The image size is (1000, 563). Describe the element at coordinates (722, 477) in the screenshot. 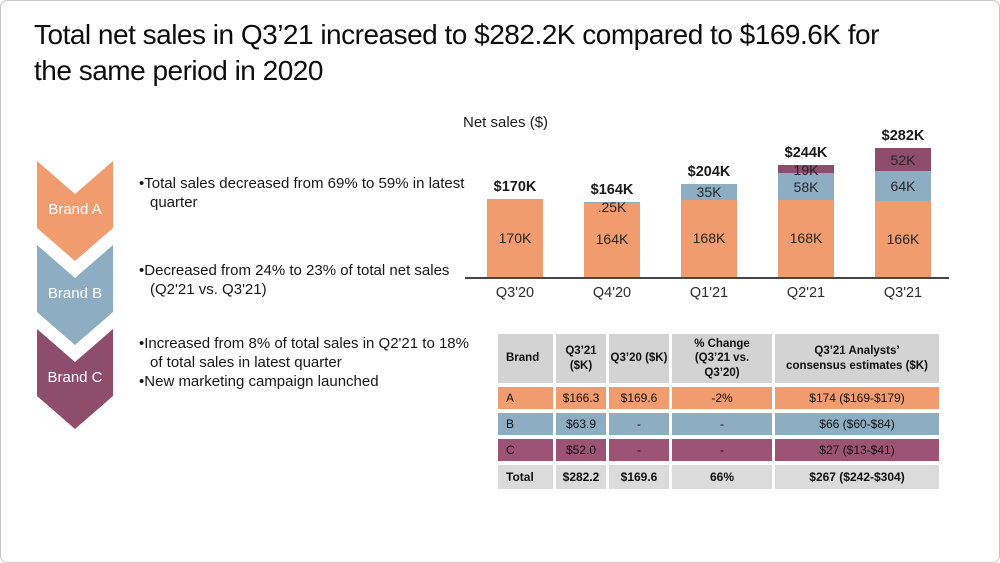

I see `table-cell-pct-change-total: 66%` at that location.